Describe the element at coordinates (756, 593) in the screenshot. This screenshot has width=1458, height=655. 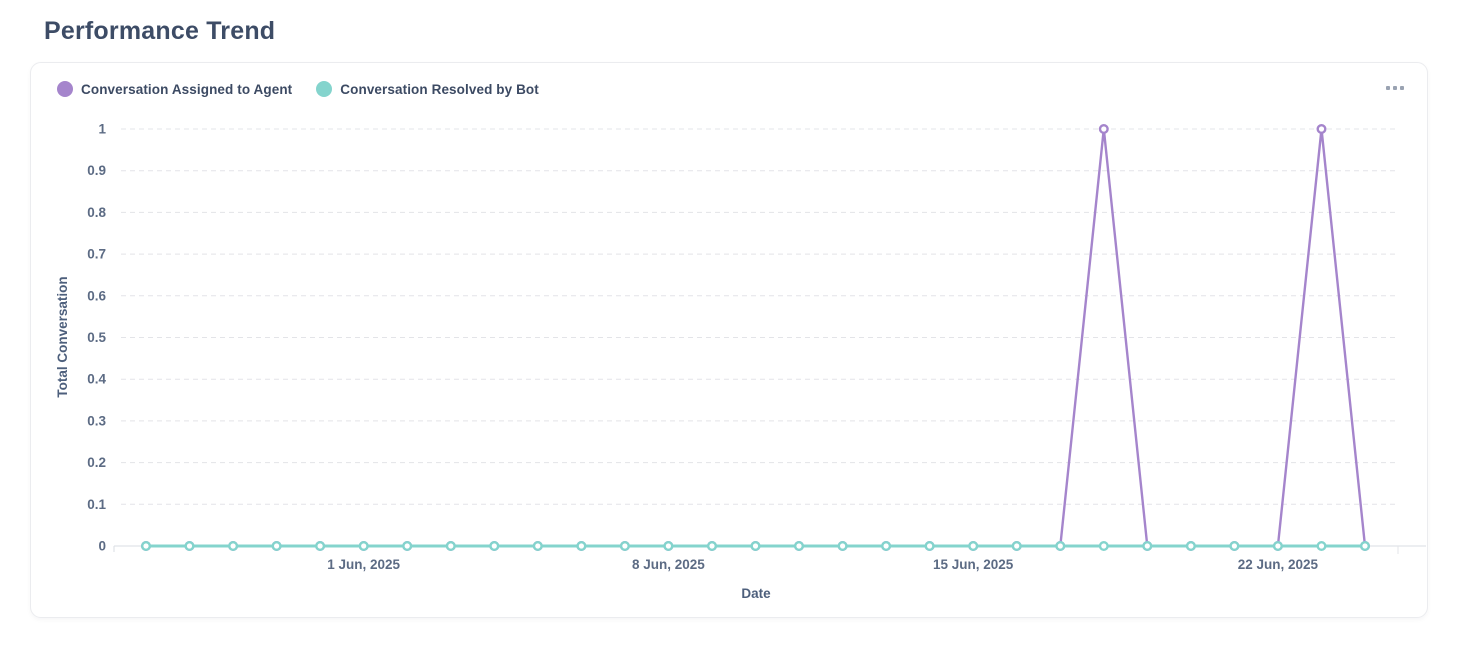
I see `svg-text: Date` at that location.